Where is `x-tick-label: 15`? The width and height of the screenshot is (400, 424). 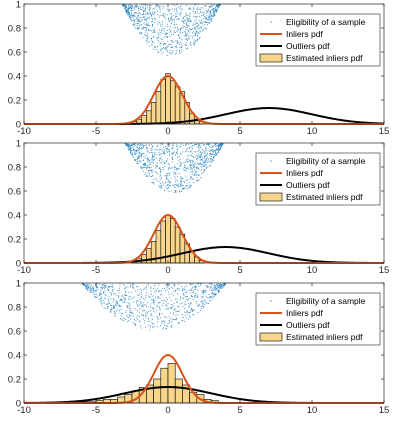
x-tick-label: 15 is located at coordinates (384, 131).